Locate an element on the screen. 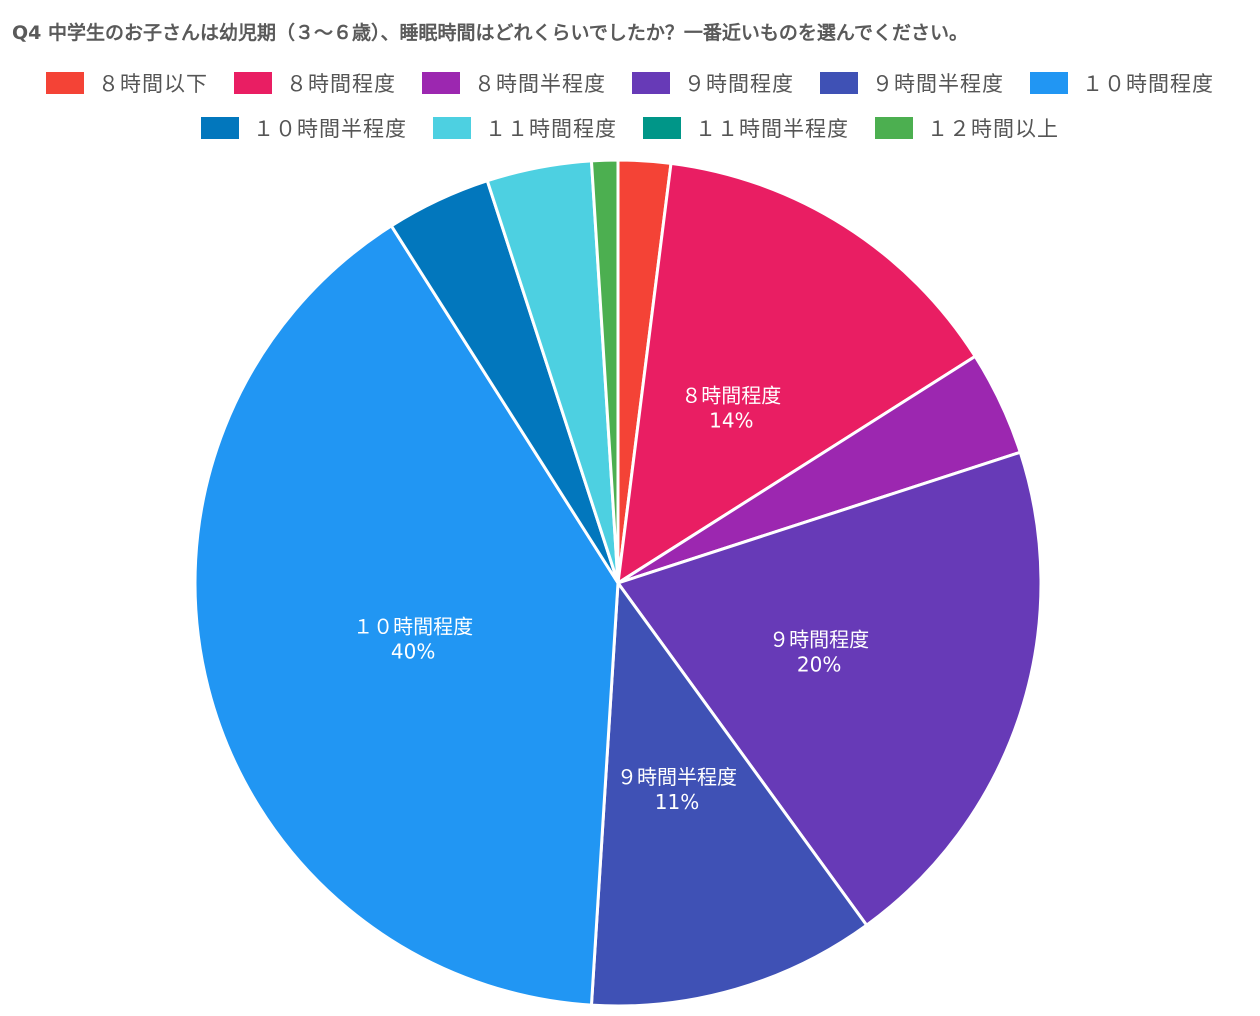  legend-label: ８時間半程度 is located at coordinates (540, 84).